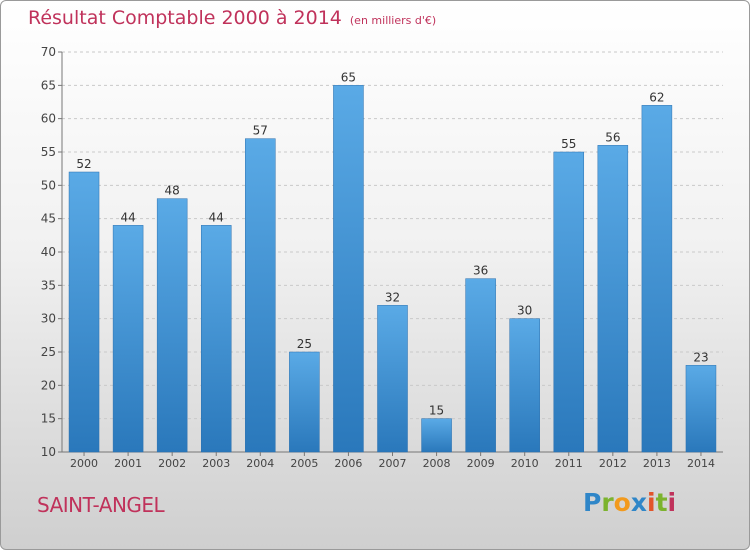 The height and width of the screenshot is (550, 750). What do you see at coordinates (128, 463) in the screenshot?
I see `x-tick-label: 2001` at bounding box center [128, 463].